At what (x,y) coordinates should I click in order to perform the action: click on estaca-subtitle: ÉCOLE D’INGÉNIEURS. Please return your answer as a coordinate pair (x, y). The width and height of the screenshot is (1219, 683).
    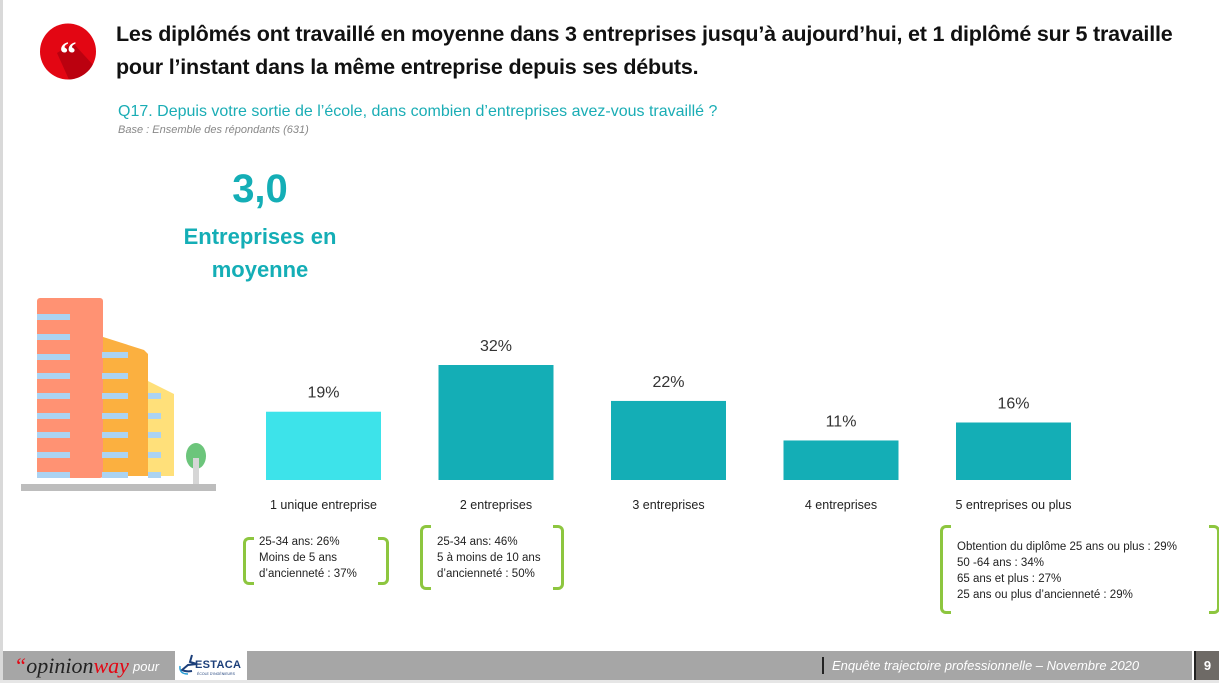
    Looking at the image, I should click on (216, 674).